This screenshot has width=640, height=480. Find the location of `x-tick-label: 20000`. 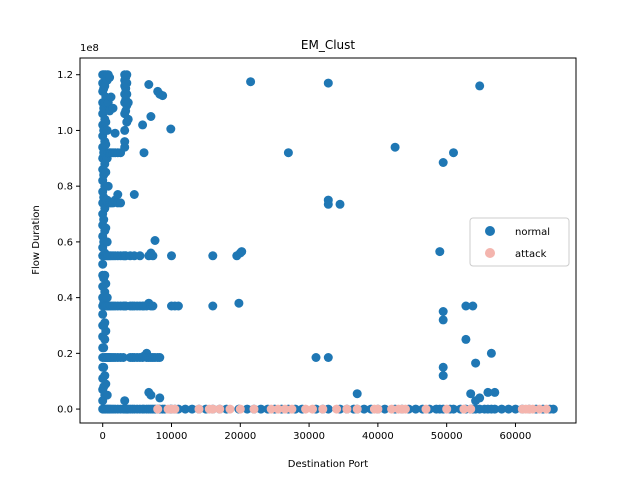

x-tick-label: 20000 is located at coordinates (240, 436).